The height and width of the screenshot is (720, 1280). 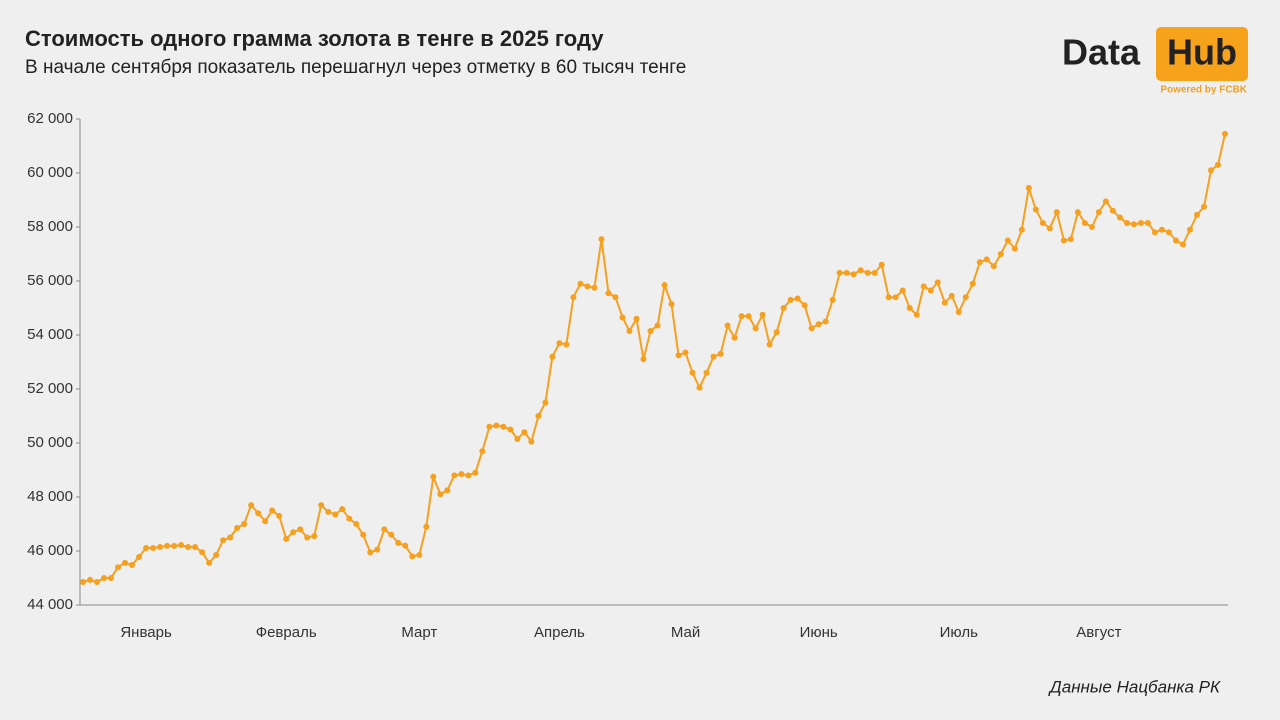 What do you see at coordinates (559, 632) in the screenshot?
I see `x-tick-label: Апрель` at bounding box center [559, 632].